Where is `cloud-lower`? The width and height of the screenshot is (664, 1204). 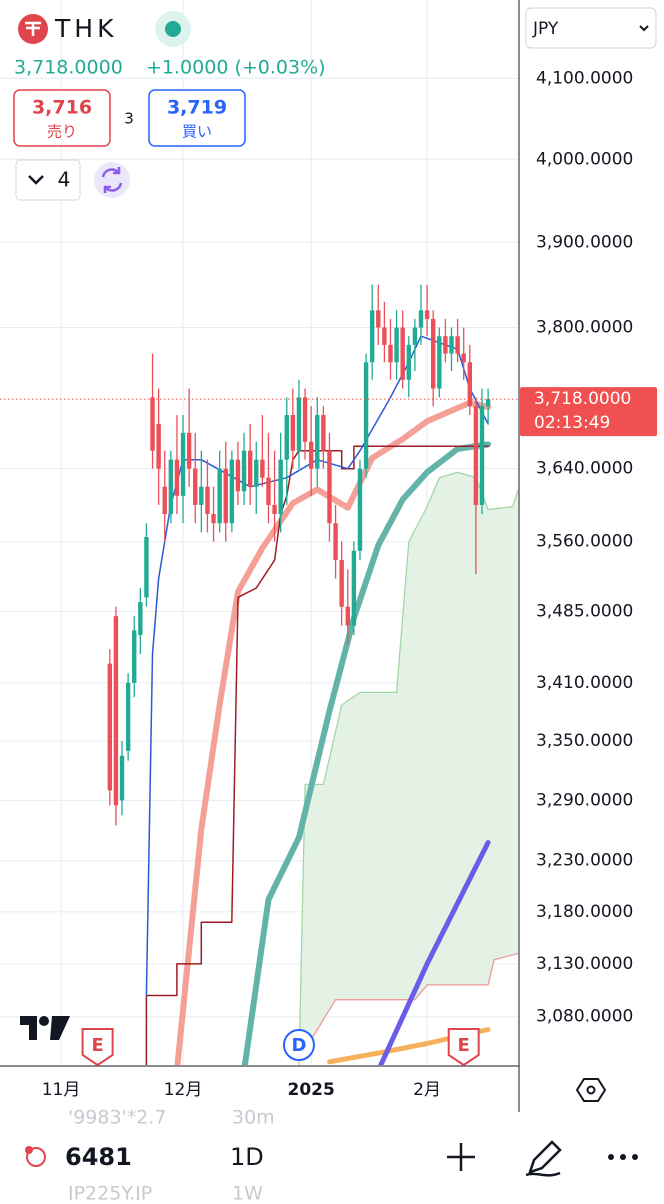 cloud-lower is located at coordinates (408, 1006).